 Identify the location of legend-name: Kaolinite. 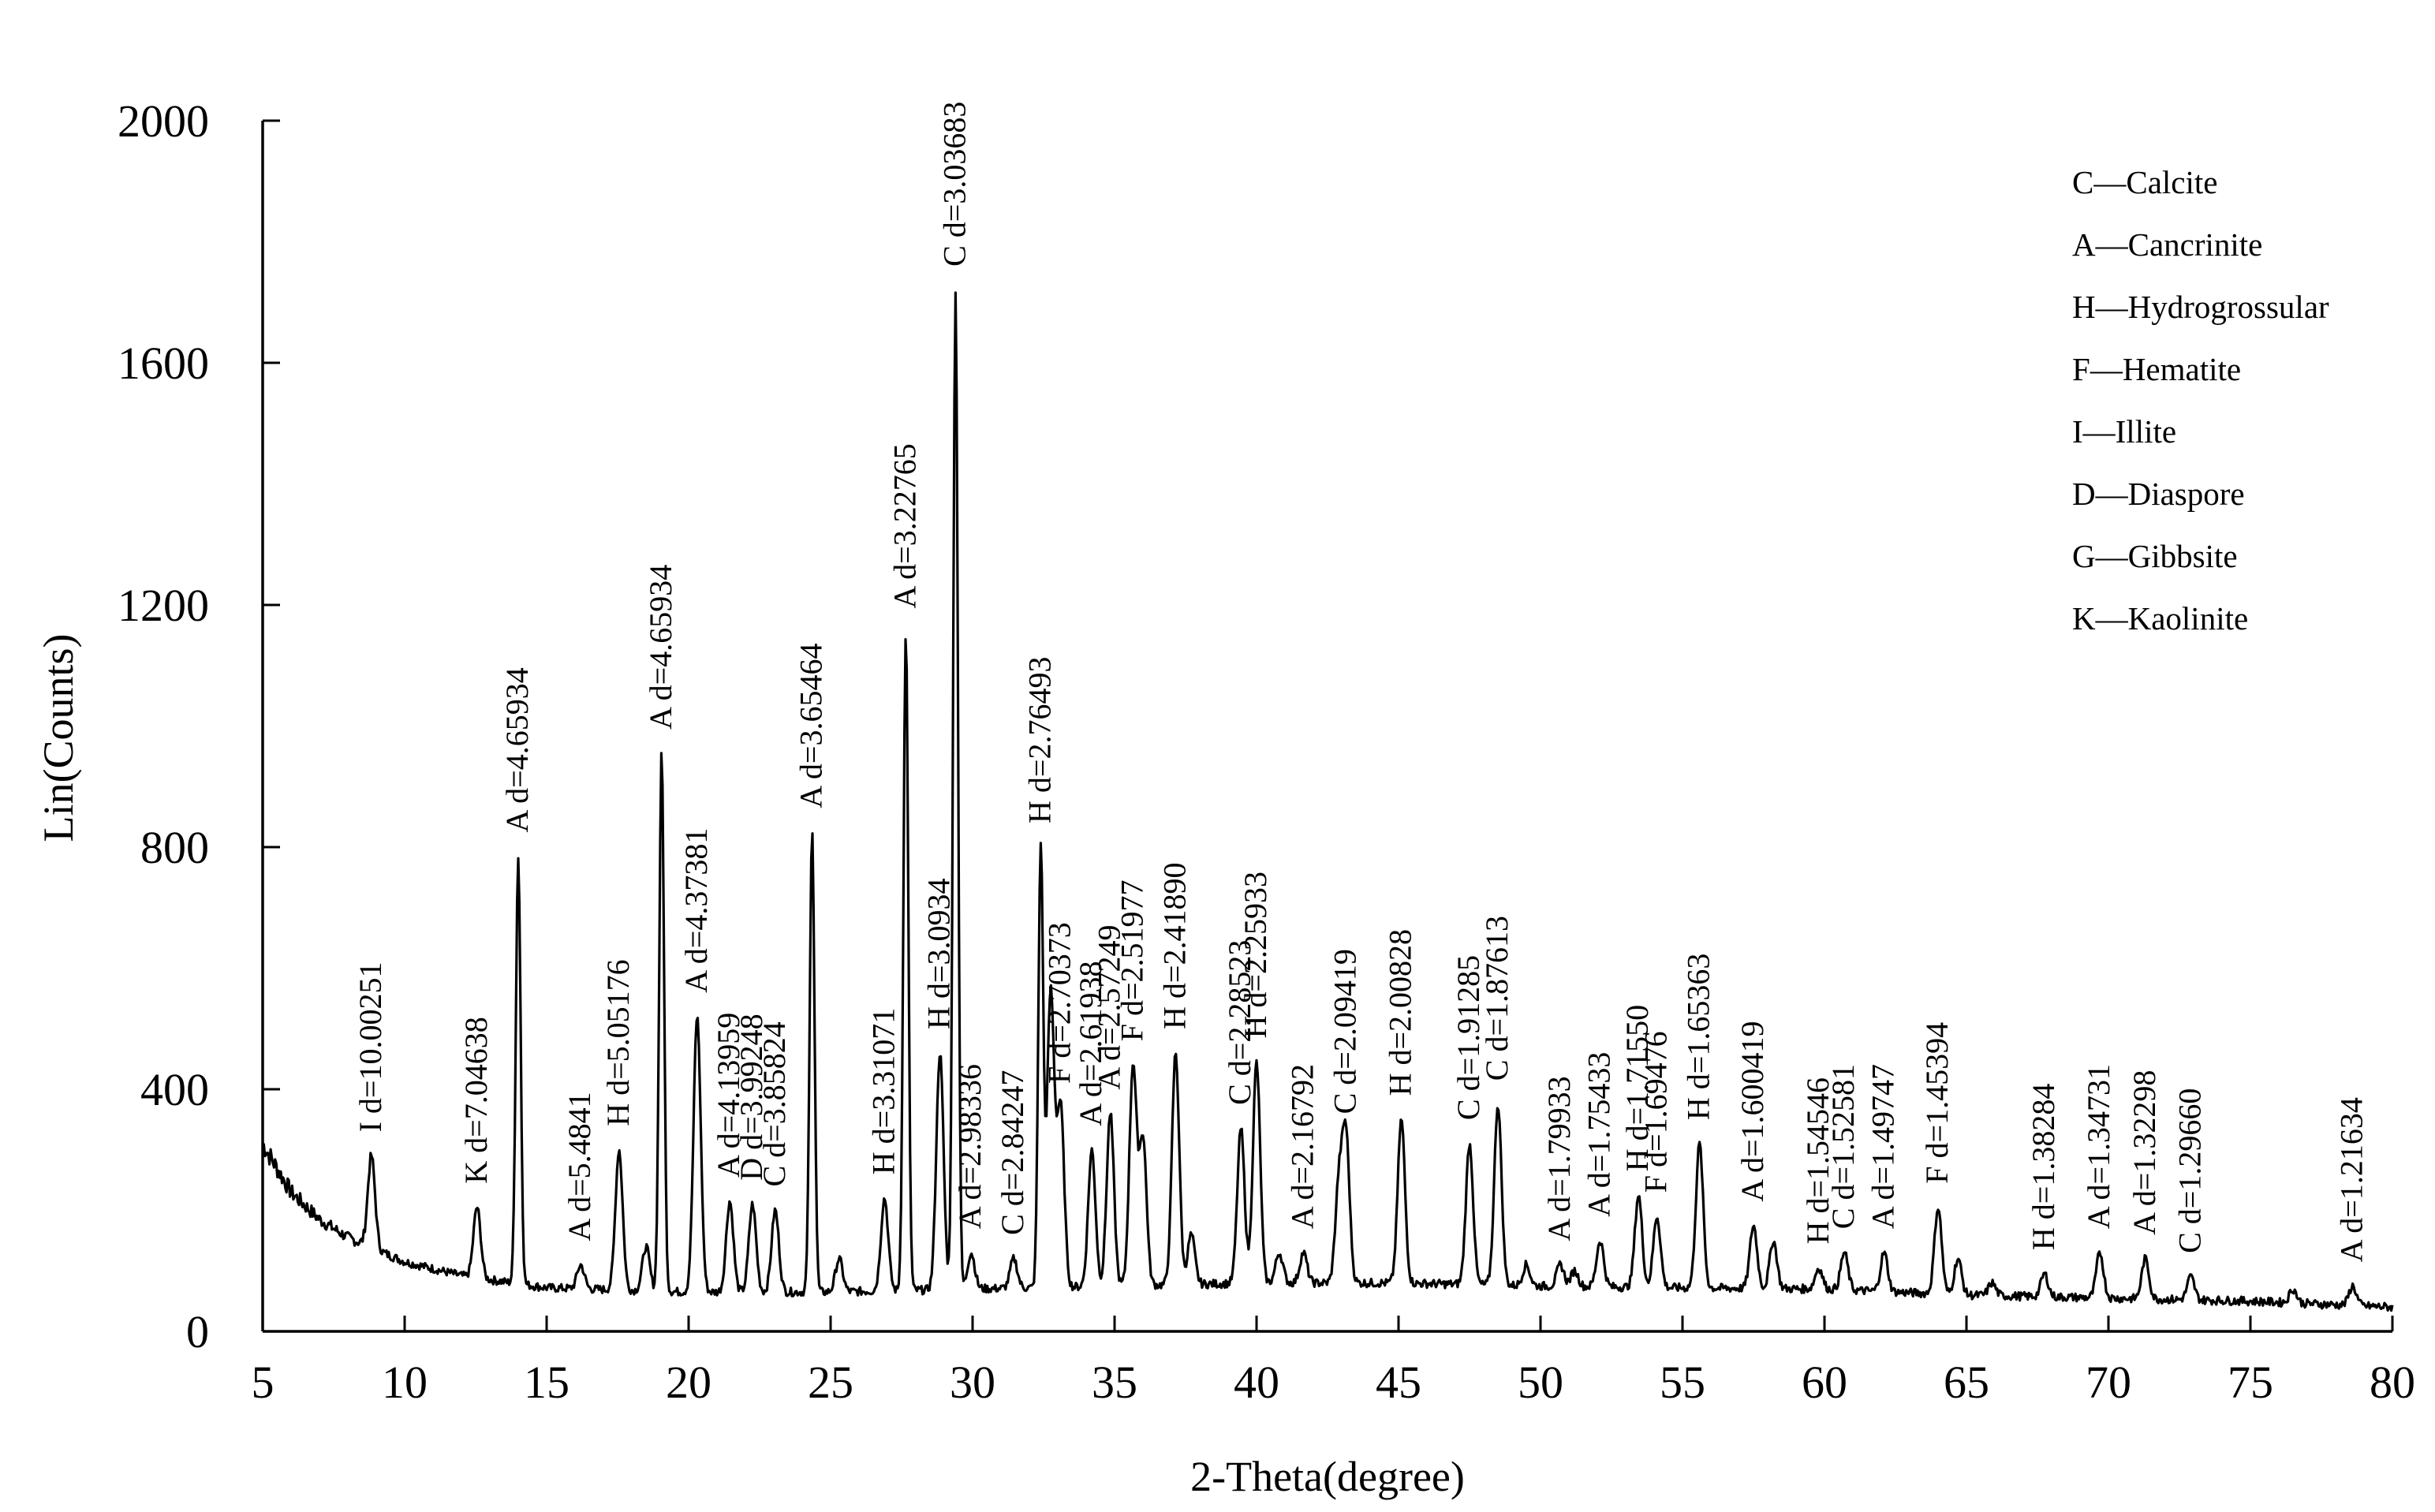
(2188, 618).